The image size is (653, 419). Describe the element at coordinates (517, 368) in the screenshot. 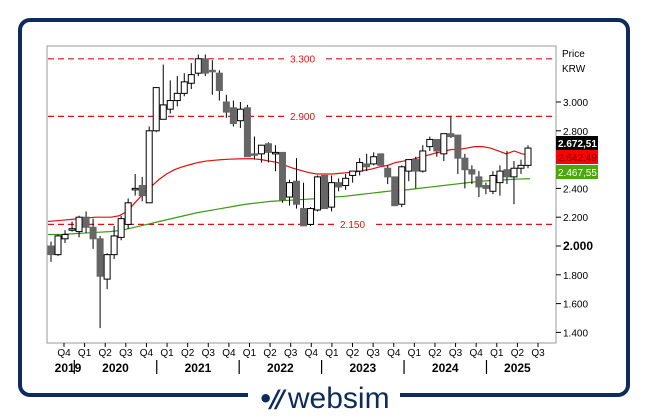

I see `x-year-label: 2025` at that location.